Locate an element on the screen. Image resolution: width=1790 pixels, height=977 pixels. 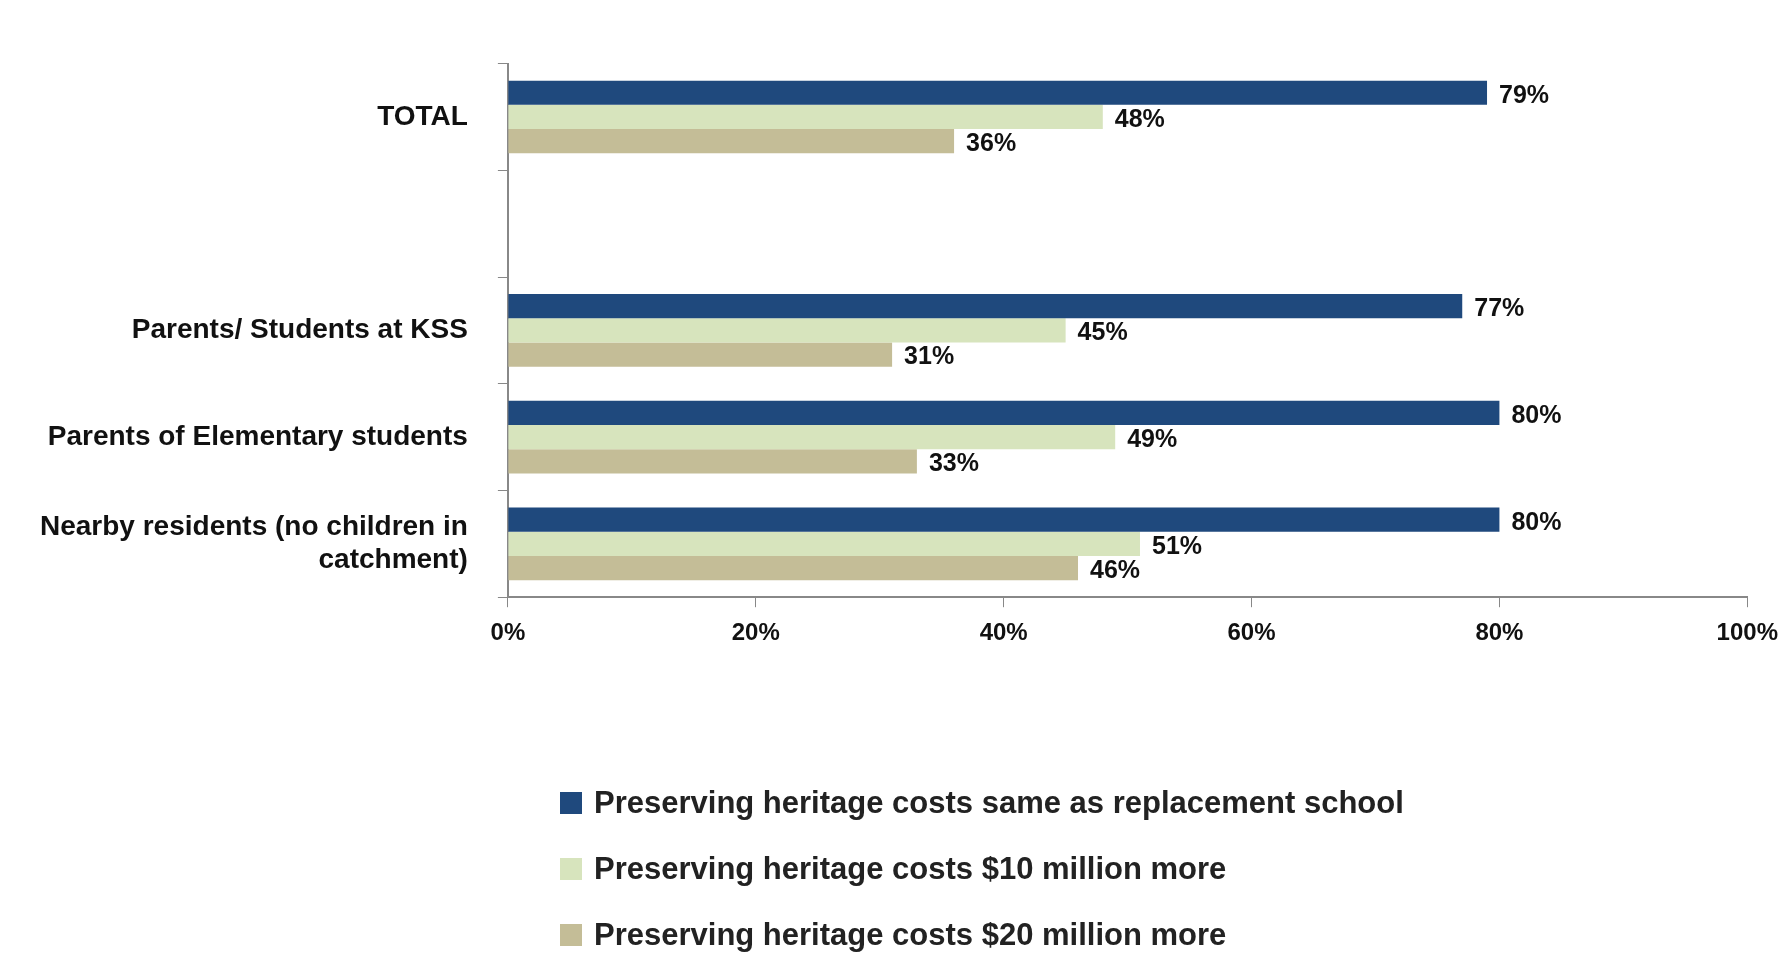
data-label: 77% is located at coordinates (1499, 307).